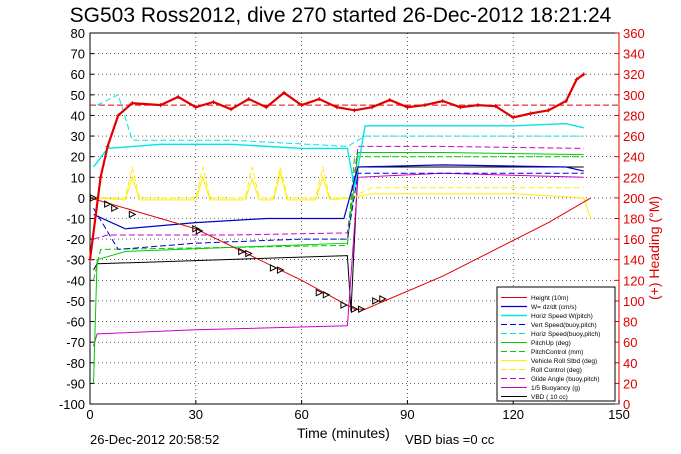 This screenshot has width=681, height=454. Describe the element at coordinates (549, 397) in the screenshot. I see `legend-label: VBD ( 10 cc)` at that location.